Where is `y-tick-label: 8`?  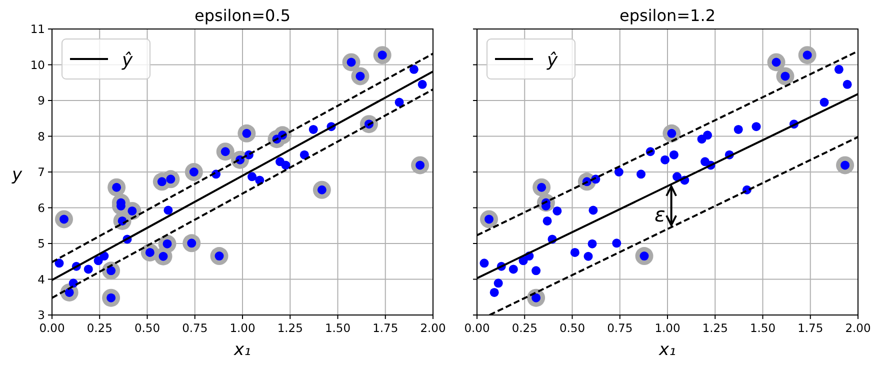
y-tick-label: 8 is located at coordinates (41, 136).